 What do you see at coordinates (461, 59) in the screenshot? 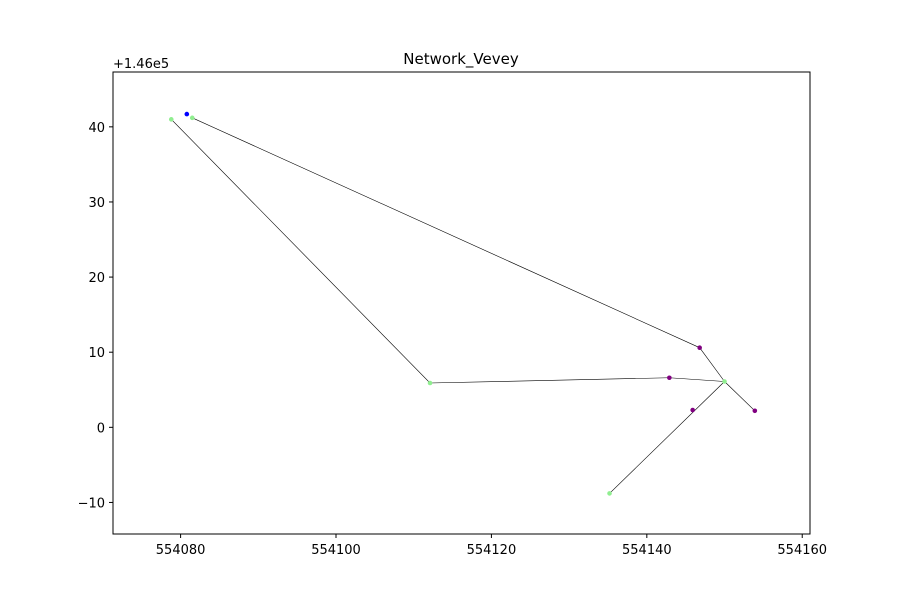
I see `chart-title: Network_Vevey` at bounding box center [461, 59].